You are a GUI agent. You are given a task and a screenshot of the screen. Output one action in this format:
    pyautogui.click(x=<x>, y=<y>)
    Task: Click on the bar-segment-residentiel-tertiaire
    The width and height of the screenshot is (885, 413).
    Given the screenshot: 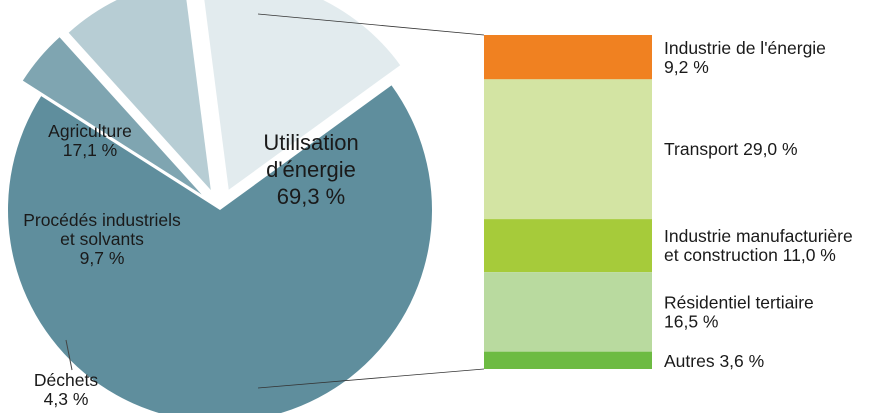 What is the action you would take?
    pyautogui.click(x=568, y=312)
    